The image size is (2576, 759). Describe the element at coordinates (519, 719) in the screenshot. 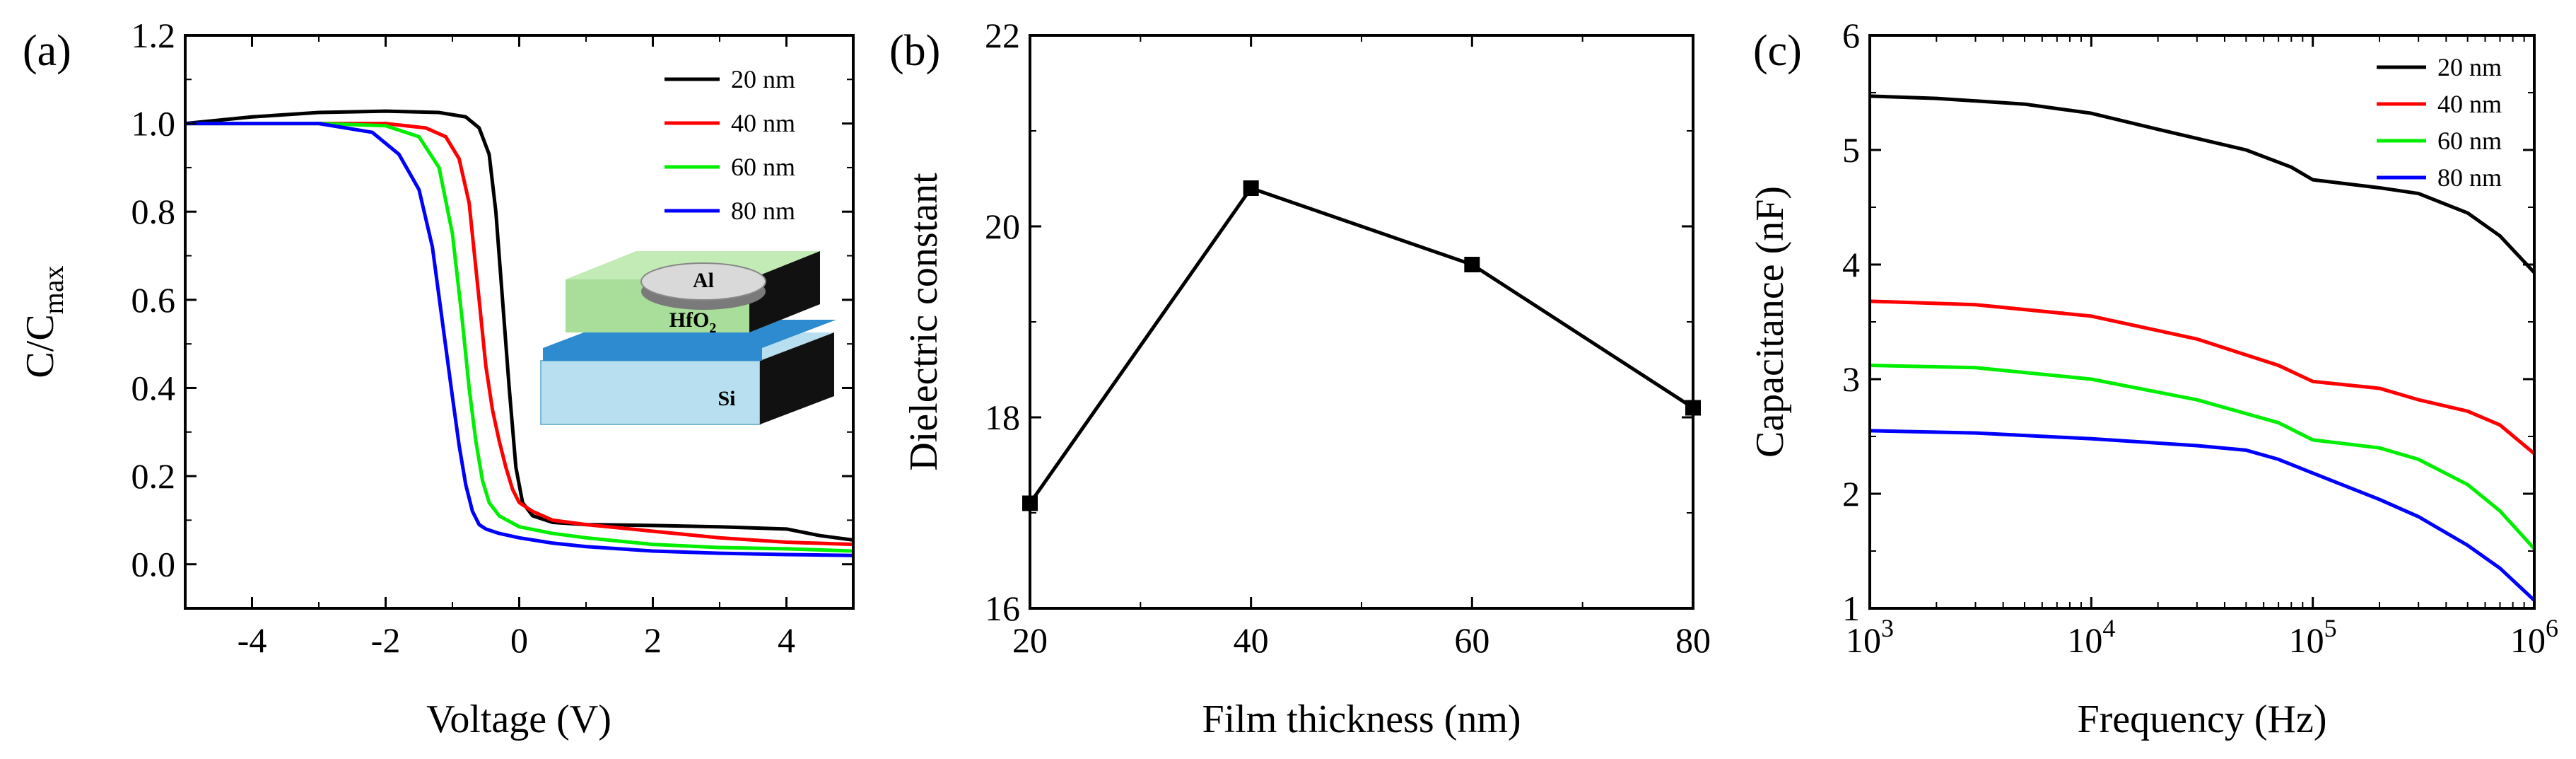

I see `panel-a-xlabel: Voltage (V)` at that location.